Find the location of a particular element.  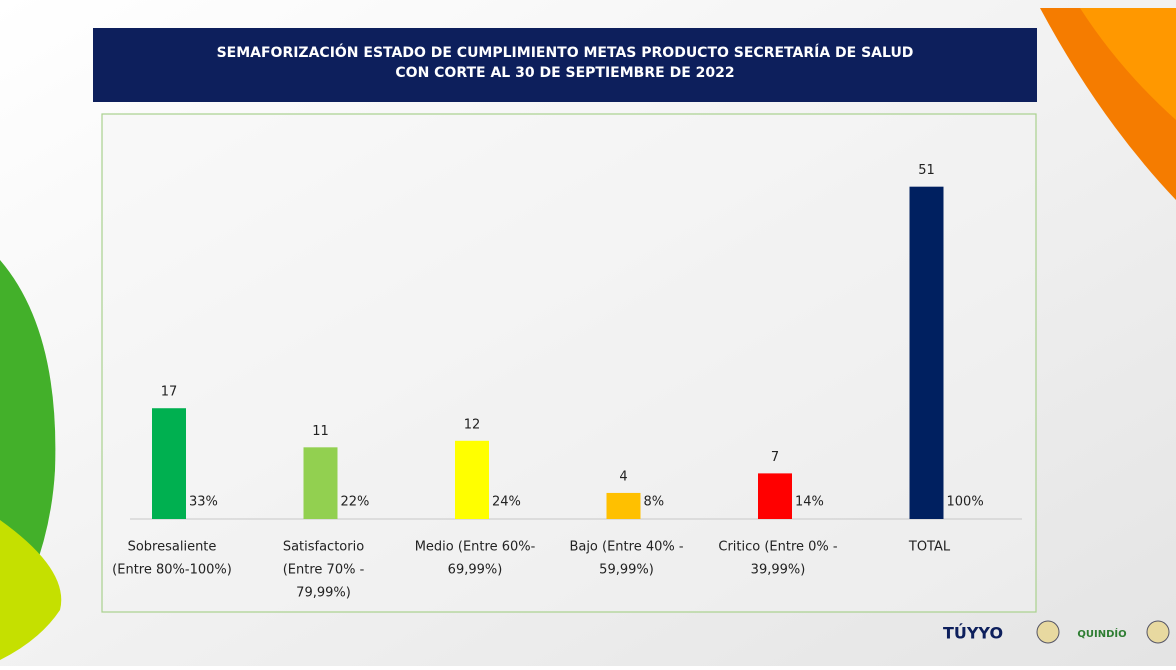

value-label: 12 is located at coordinates (472, 424).